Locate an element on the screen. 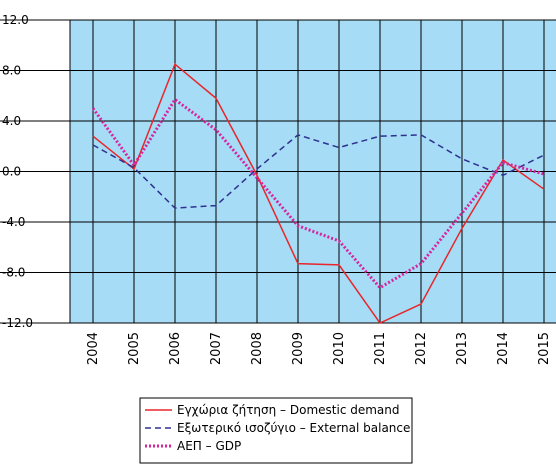  data-line is located at coordinates (318, 171).